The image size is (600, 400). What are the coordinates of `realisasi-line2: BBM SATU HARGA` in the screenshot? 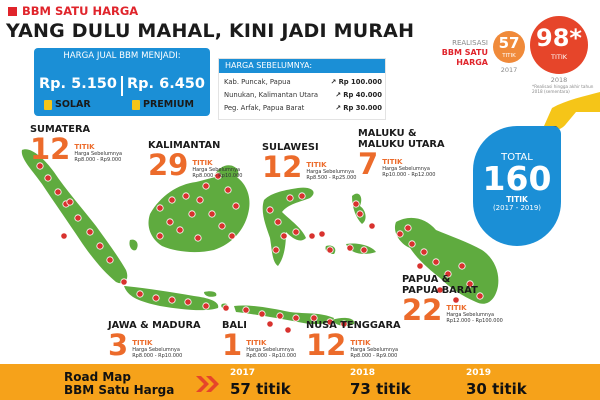 It's located at (464, 57).